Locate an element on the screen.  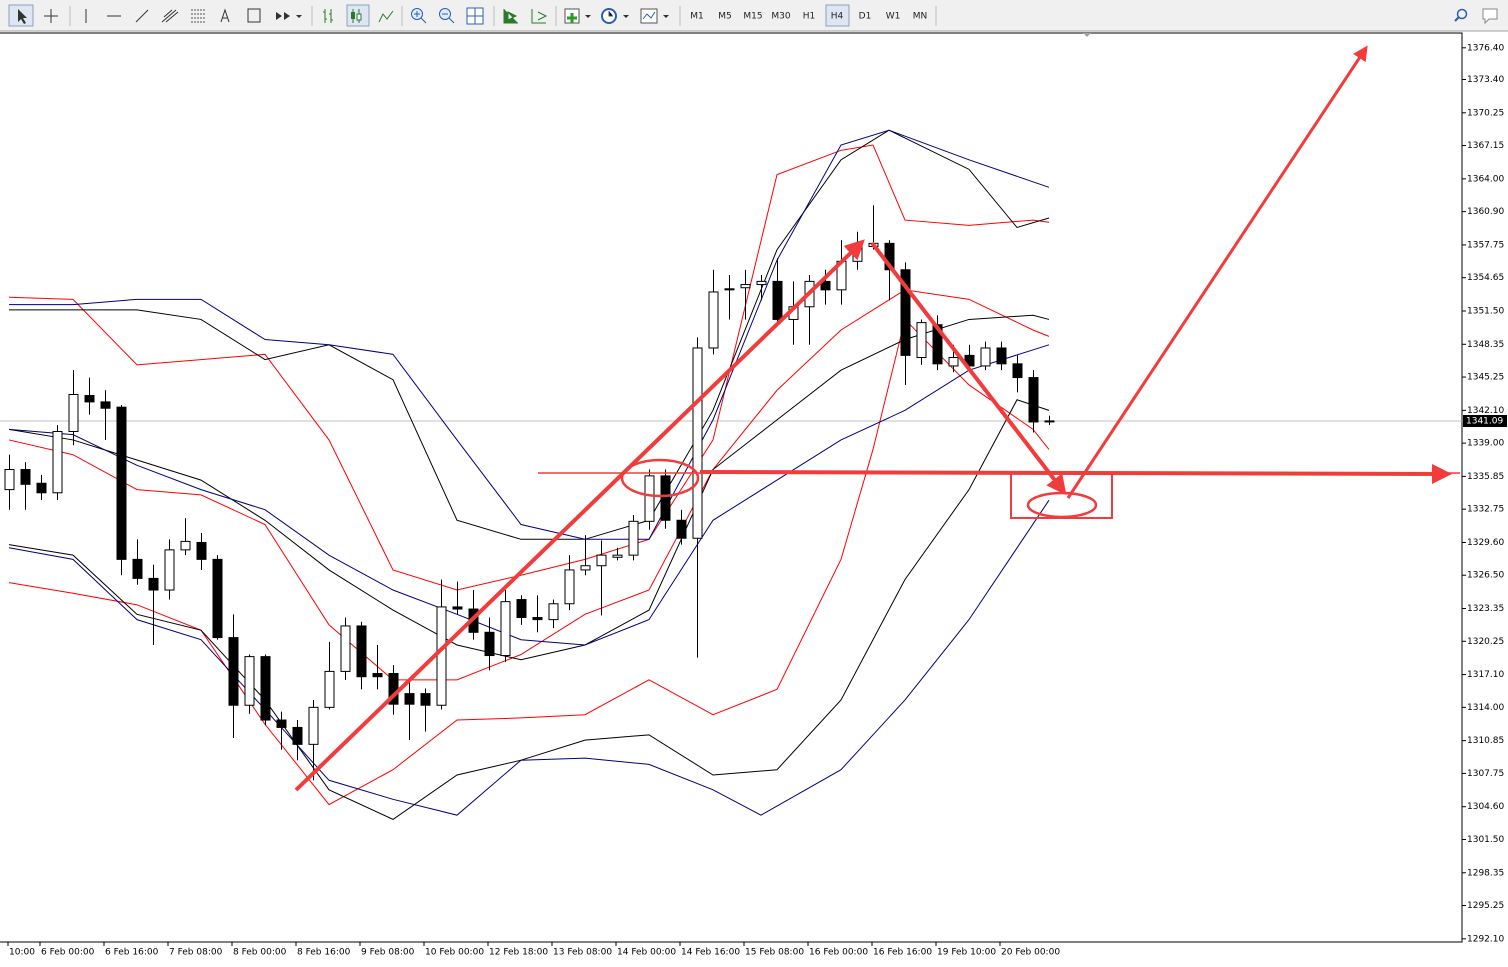
x-tick-label: 13 Feb 08:00 is located at coordinates (582, 953).